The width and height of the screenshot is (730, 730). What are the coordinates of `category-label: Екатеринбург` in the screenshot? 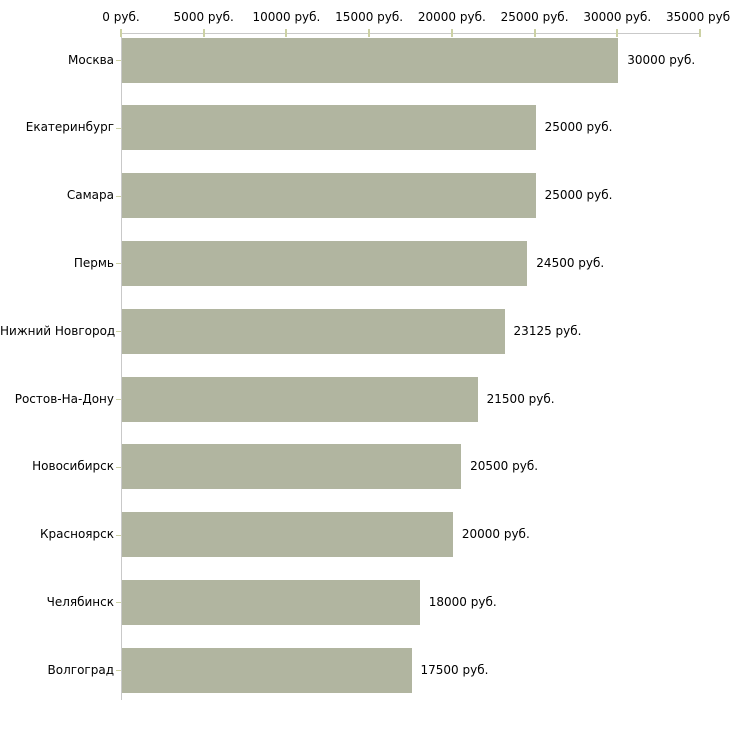 It's located at (69, 127).